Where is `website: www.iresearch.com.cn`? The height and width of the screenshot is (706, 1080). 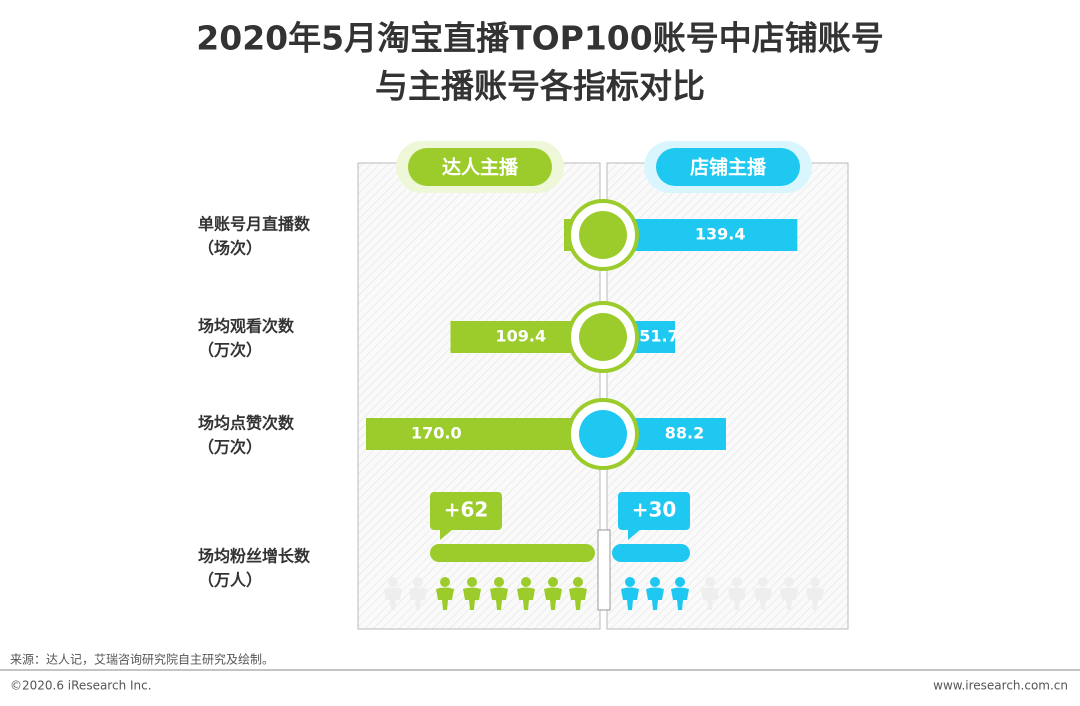 website: www.iresearch.com.cn is located at coordinates (1000, 686).